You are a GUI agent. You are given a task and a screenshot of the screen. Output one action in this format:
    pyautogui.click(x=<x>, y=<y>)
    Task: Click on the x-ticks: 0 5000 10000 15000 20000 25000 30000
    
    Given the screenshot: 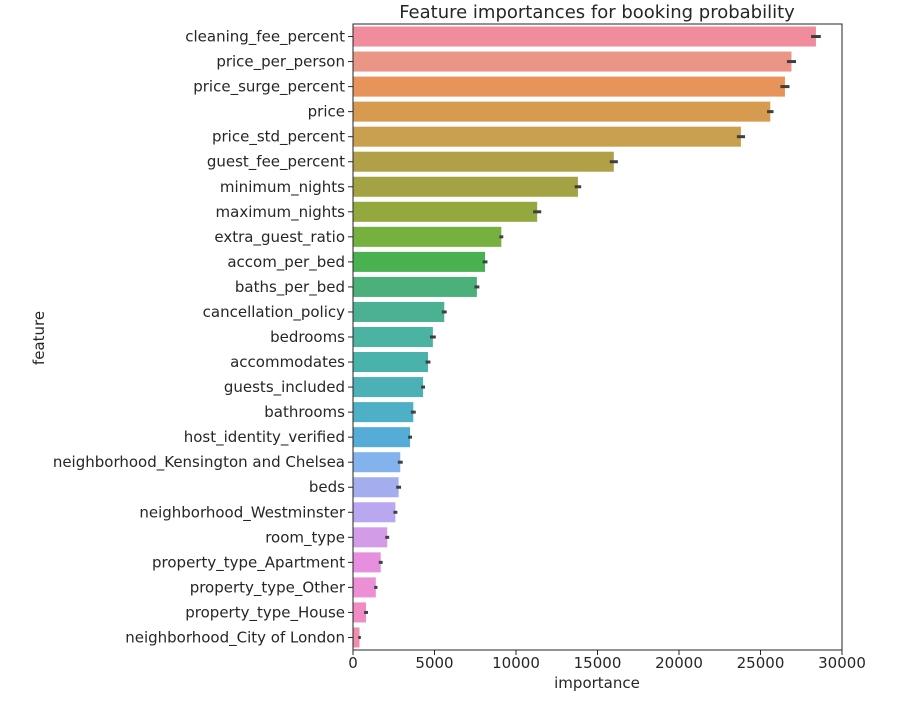 What is the action you would take?
    pyautogui.click(x=607, y=661)
    